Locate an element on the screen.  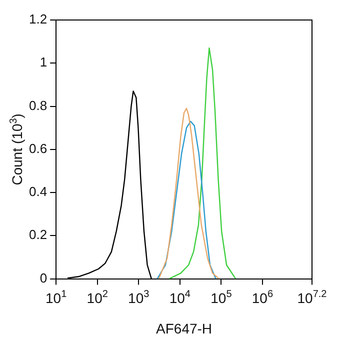
x-axis-title: AF647-H is located at coordinates (184, 328).